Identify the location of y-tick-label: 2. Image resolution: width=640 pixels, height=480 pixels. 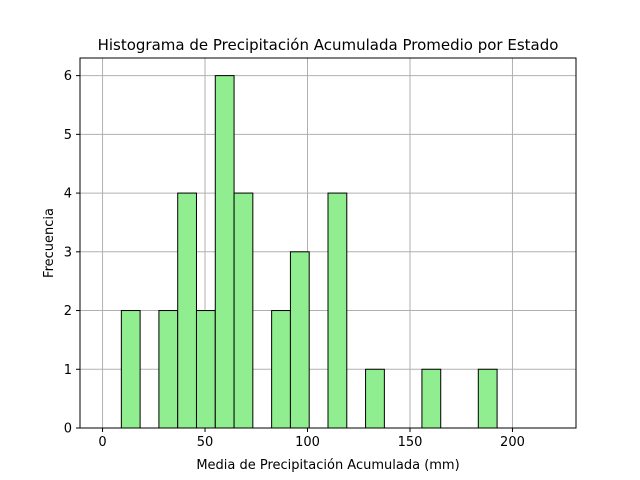
(68, 311).